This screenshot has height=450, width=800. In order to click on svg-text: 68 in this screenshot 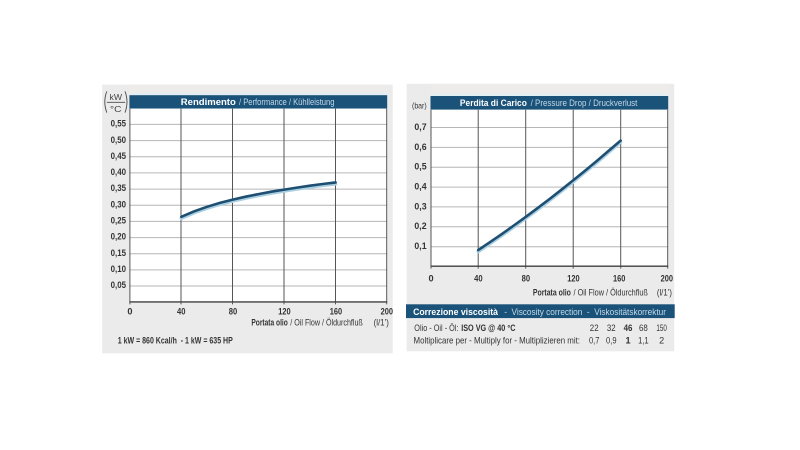, I will do `click(643, 328)`.